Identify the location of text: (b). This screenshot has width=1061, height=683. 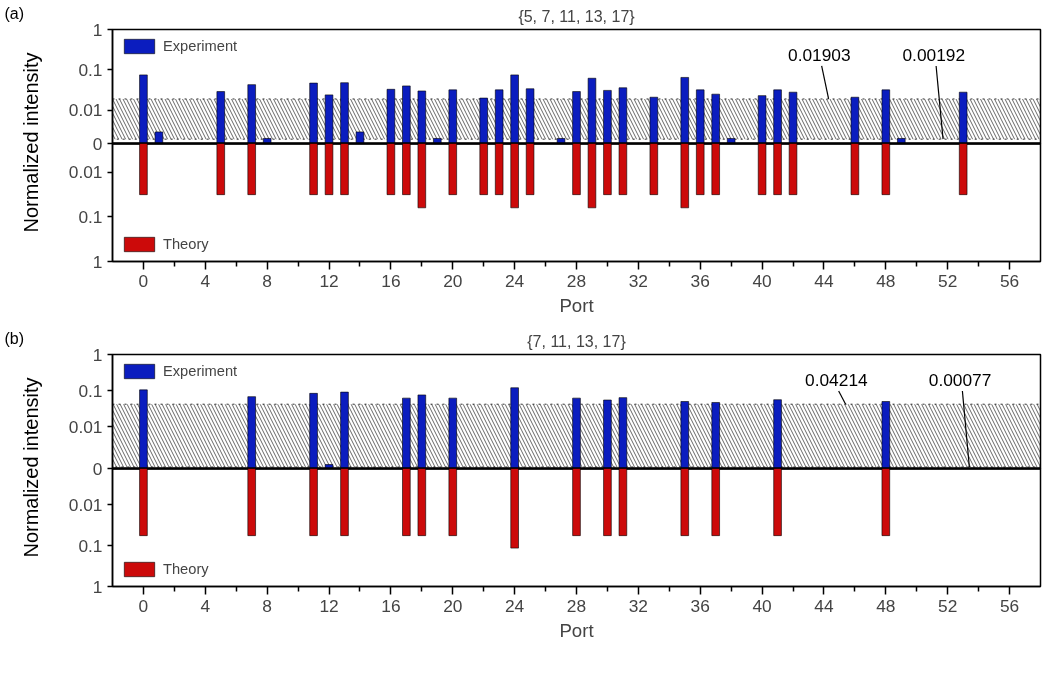
(14, 338).